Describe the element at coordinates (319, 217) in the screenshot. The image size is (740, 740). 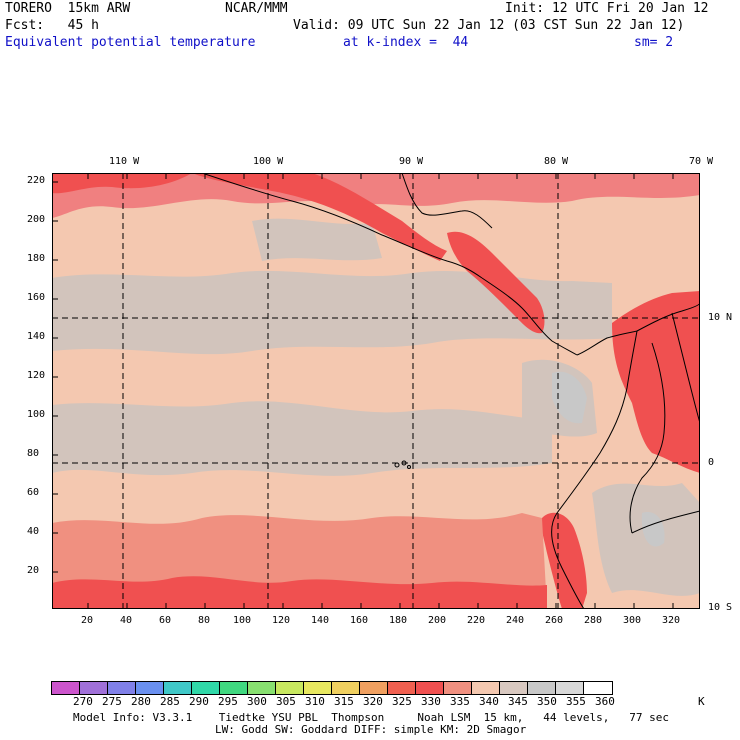
I see `hot-mexico-coast` at that location.